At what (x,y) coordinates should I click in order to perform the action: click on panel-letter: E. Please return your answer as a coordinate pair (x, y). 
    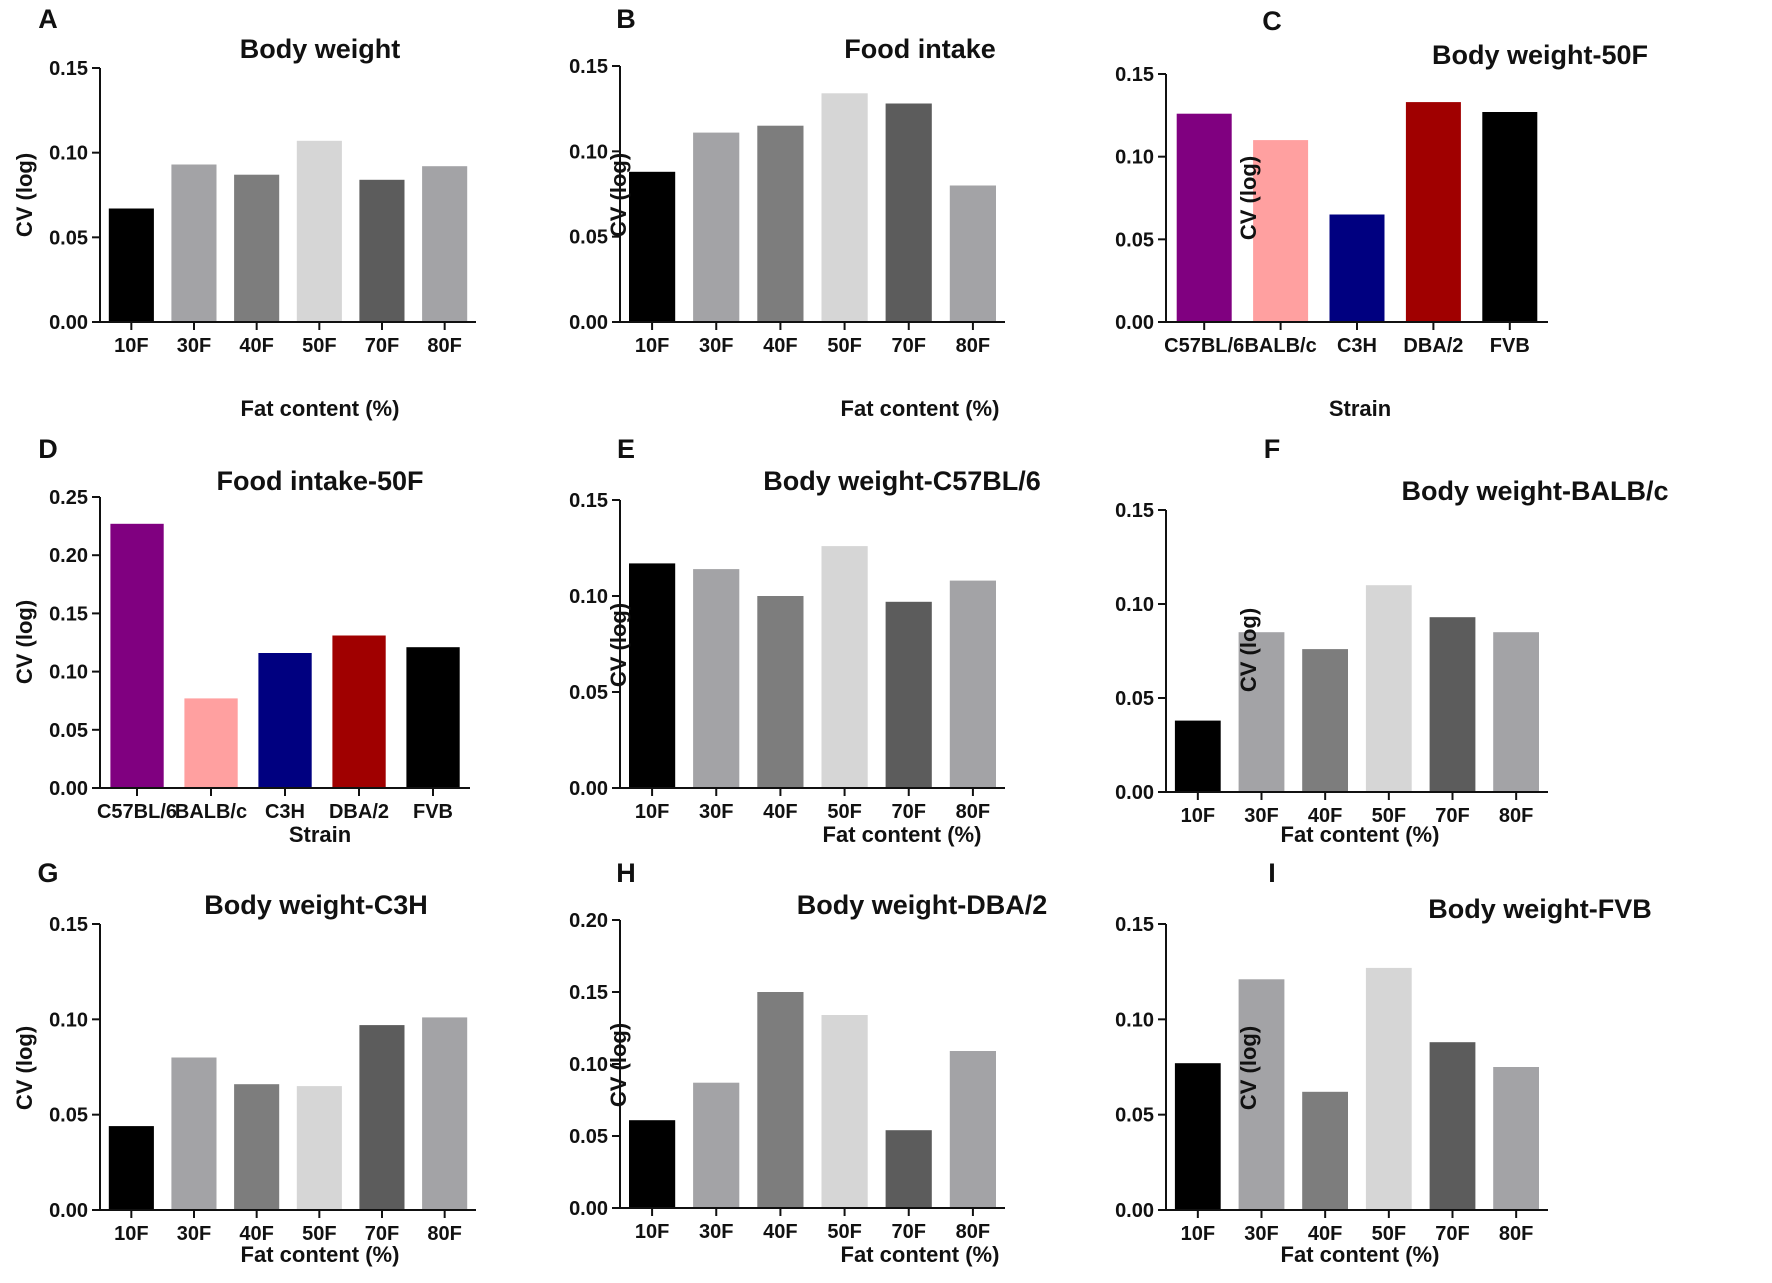
    Looking at the image, I should click on (626, 449).